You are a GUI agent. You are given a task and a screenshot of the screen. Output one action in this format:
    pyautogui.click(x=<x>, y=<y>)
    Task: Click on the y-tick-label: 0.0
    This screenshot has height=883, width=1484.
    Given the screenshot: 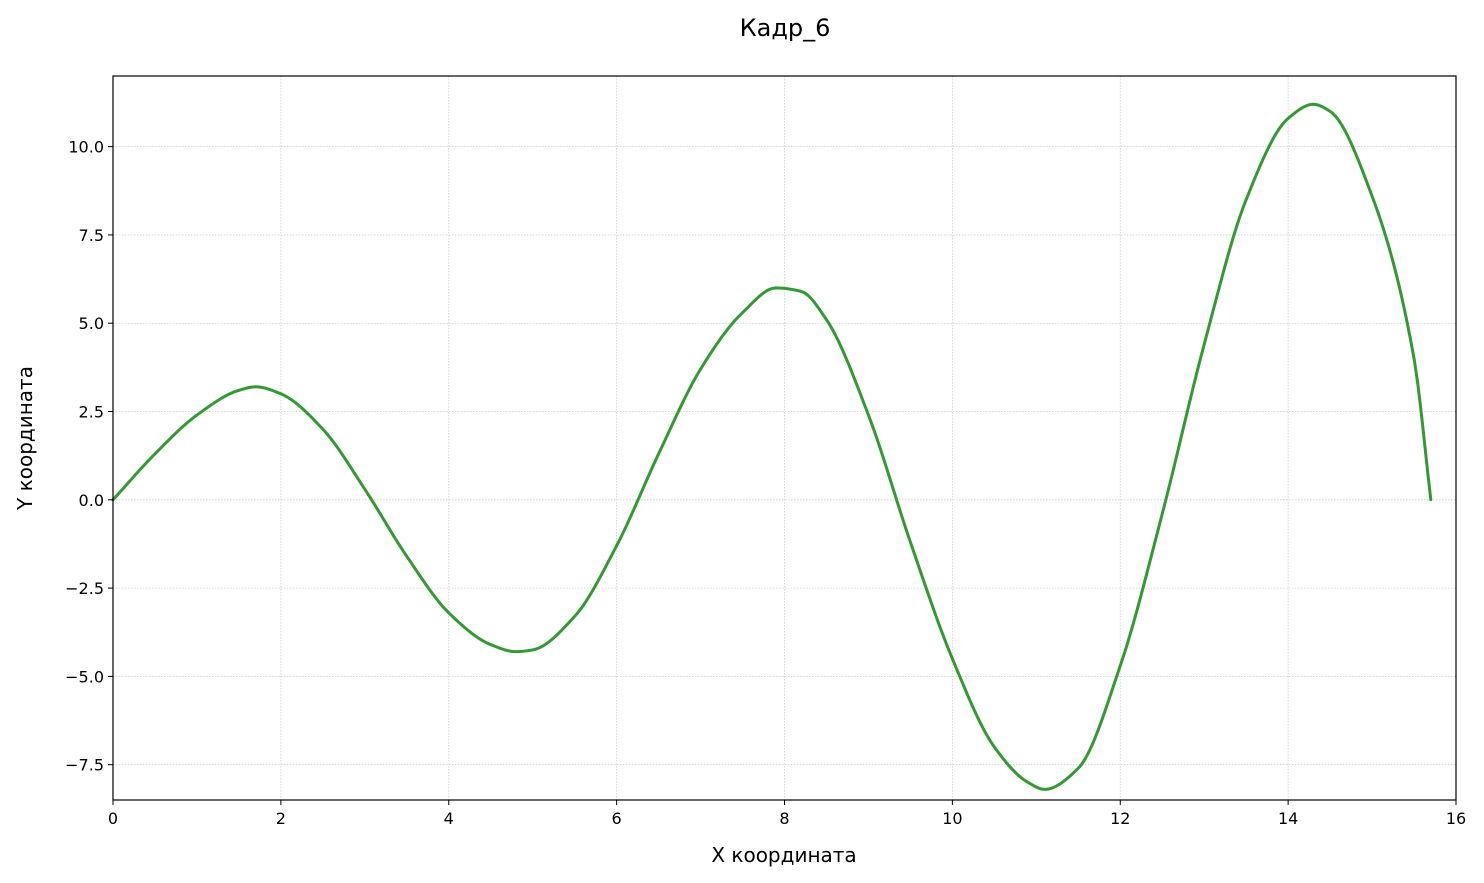 What is the action you would take?
    pyautogui.click(x=91, y=500)
    